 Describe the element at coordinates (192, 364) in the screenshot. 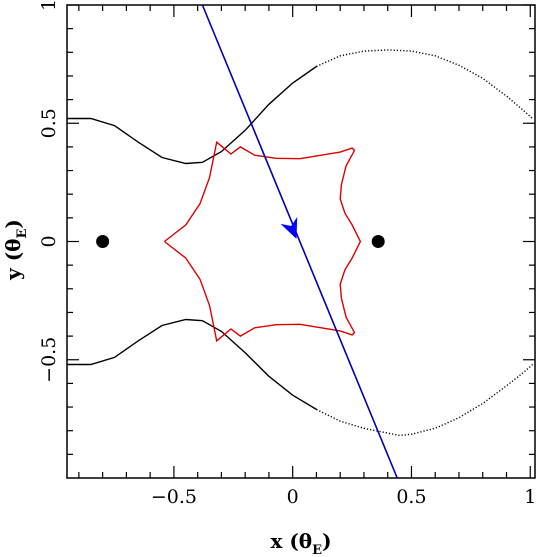

I see `critical-curve-lower` at that location.